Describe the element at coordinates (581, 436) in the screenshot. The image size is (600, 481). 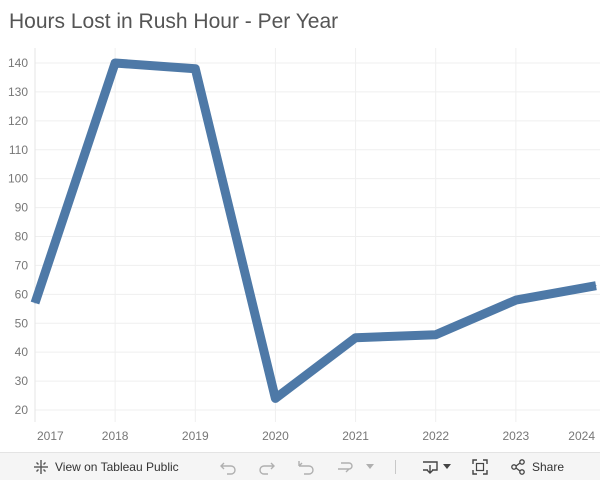
I see `x-tick-label: 2024` at that location.